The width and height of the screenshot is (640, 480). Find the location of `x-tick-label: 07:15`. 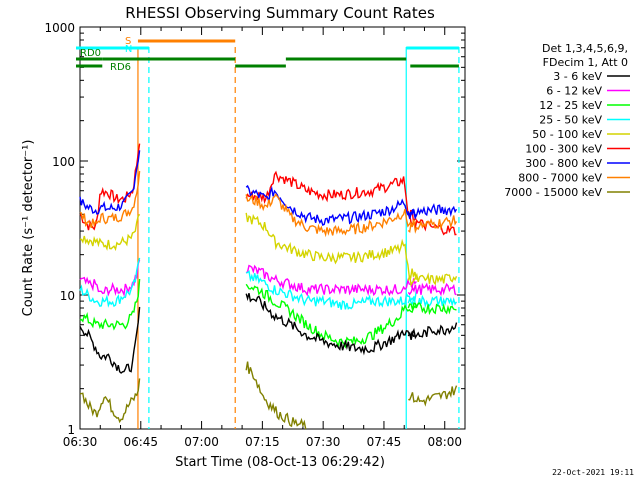

x-tick-label: 07:15 is located at coordinates (262, 442).